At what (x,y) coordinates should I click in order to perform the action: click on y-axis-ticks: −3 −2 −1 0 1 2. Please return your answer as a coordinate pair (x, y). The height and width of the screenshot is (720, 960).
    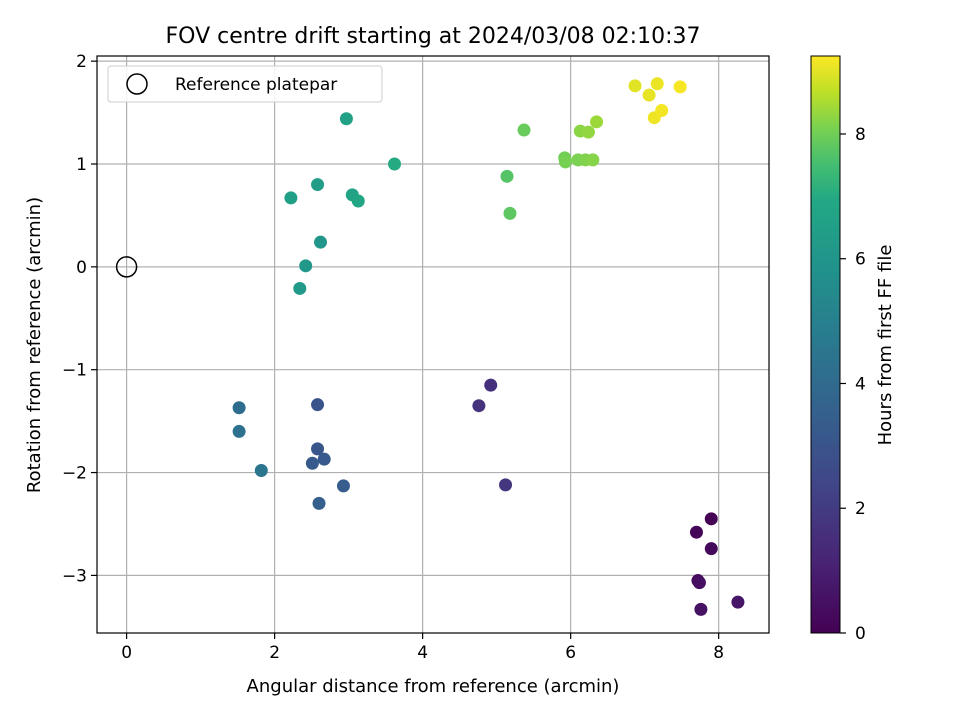
    Looking at the image, I should click on (79, 319).